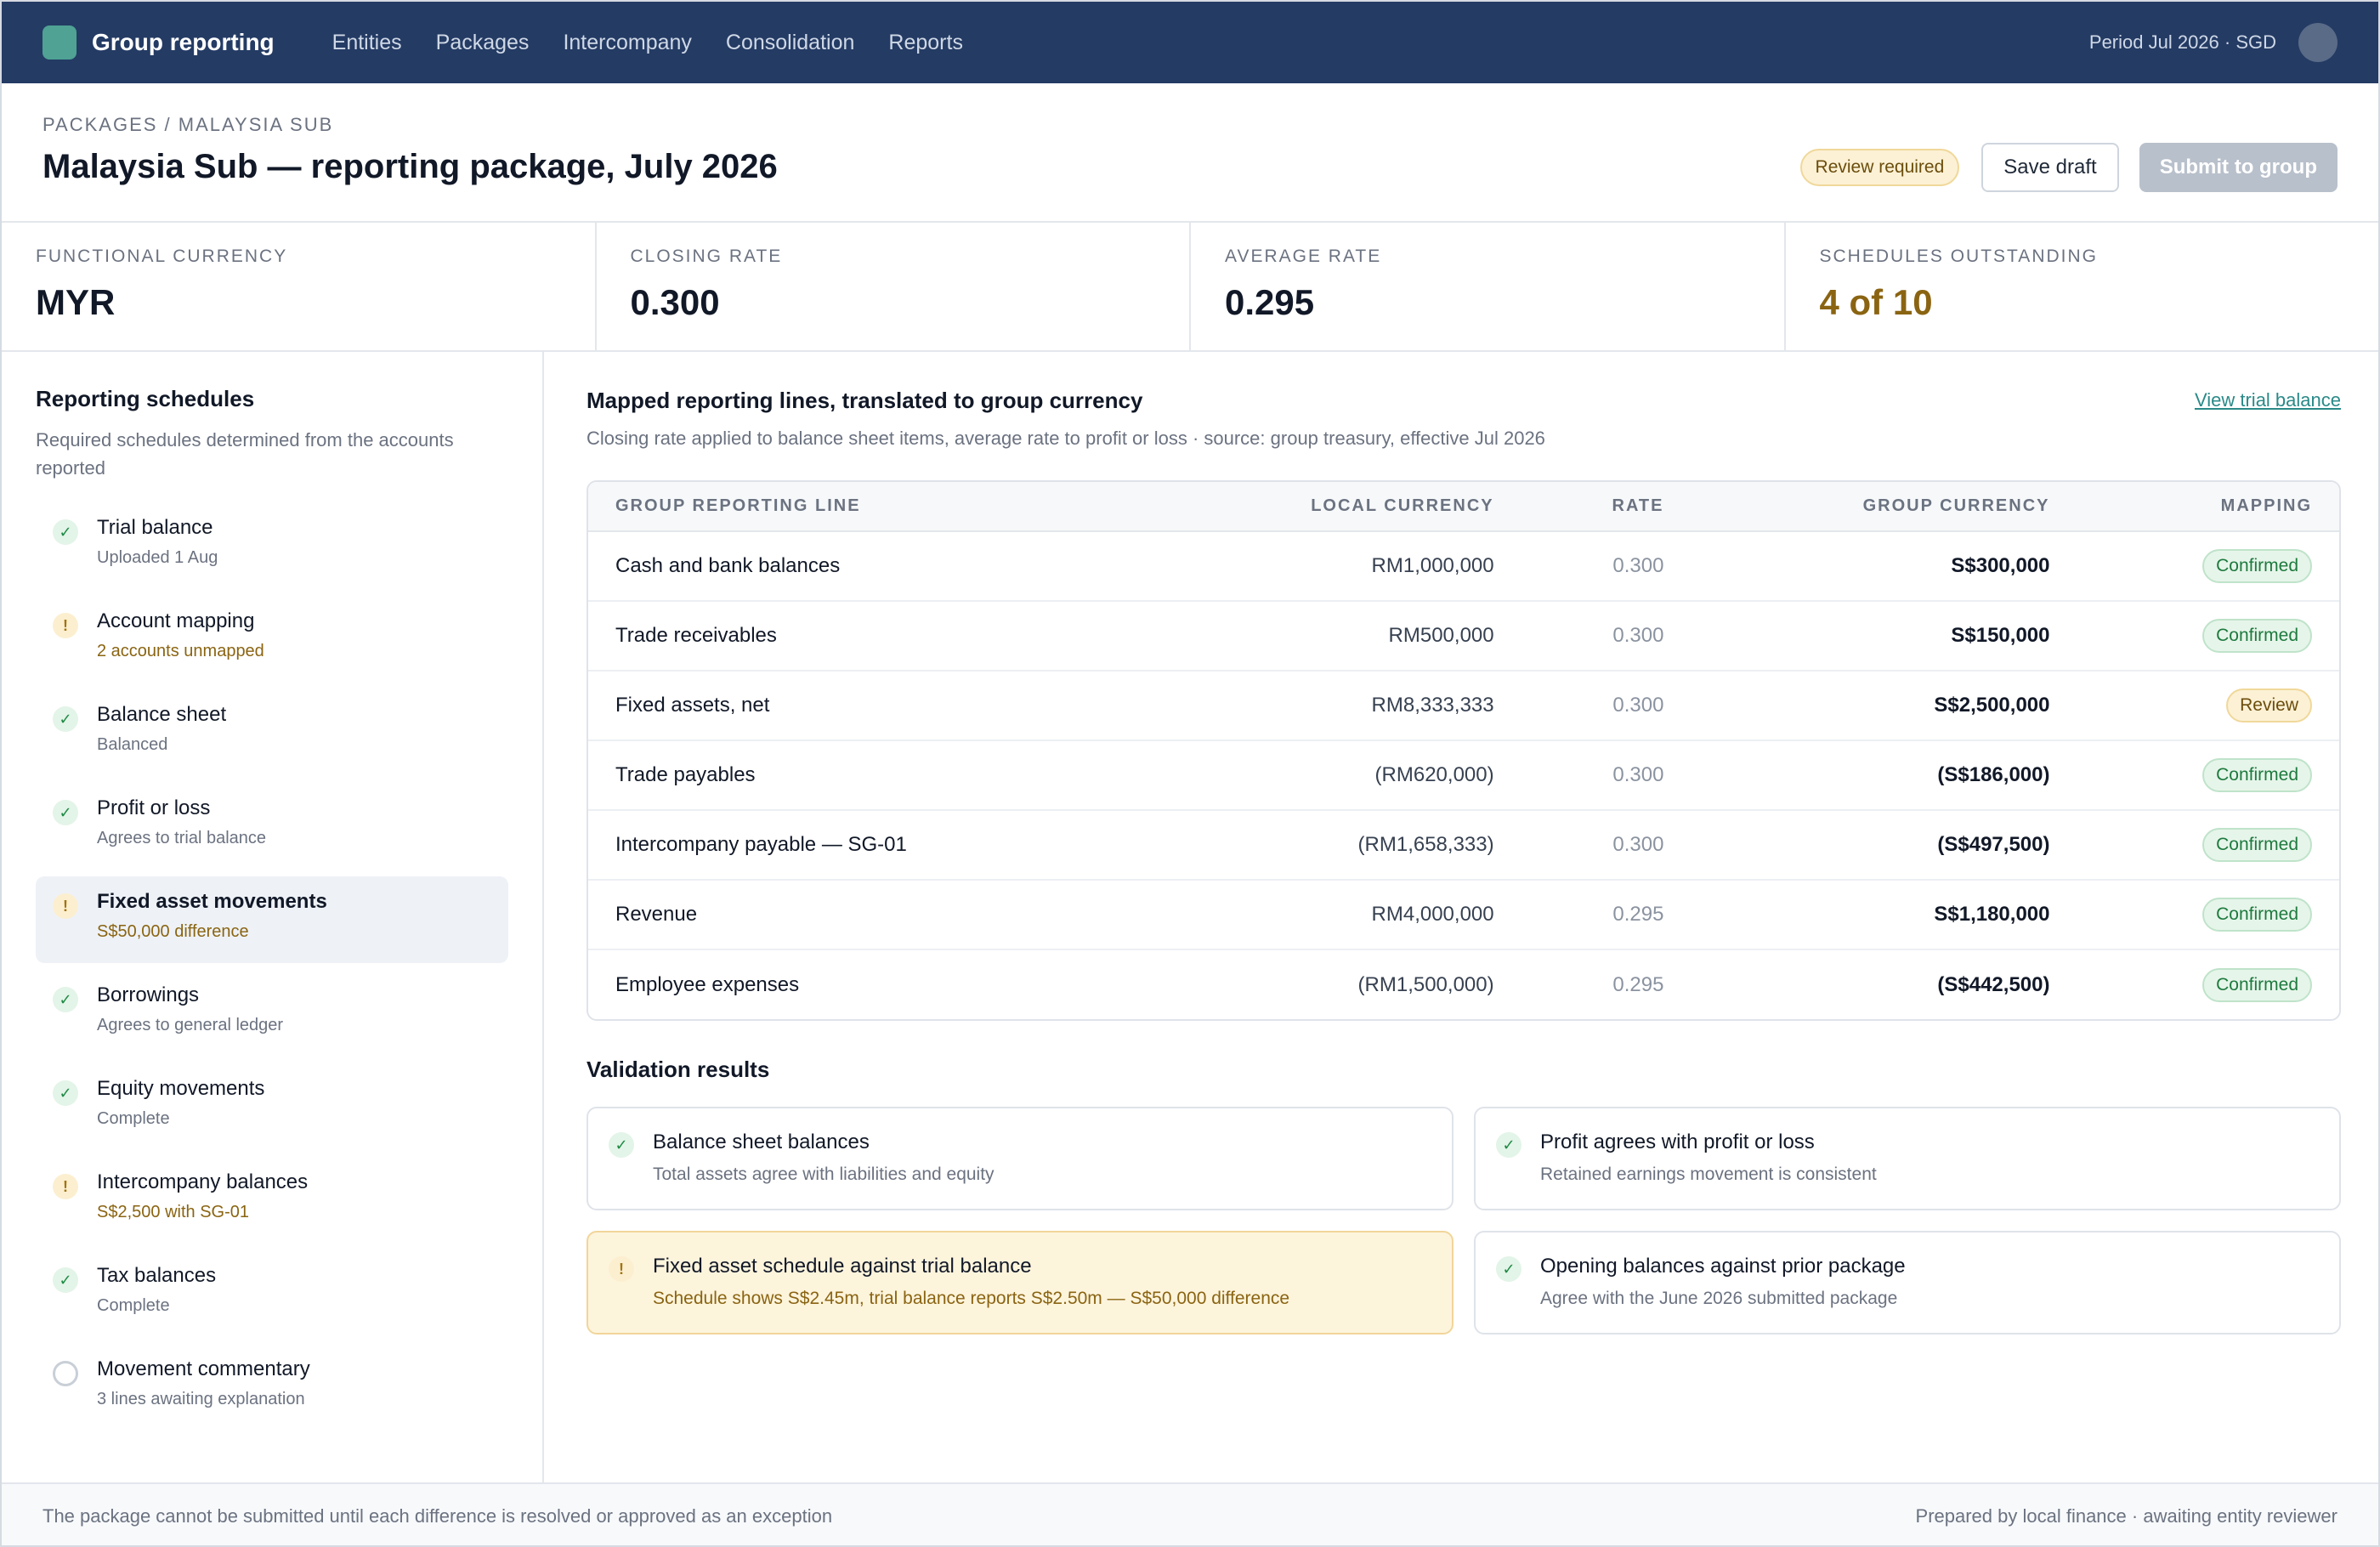  What do you see at coordinates (627, 42) in the screenshot?
I see `nav-intercompany: Intercompany` at bounding box center [627, 42].